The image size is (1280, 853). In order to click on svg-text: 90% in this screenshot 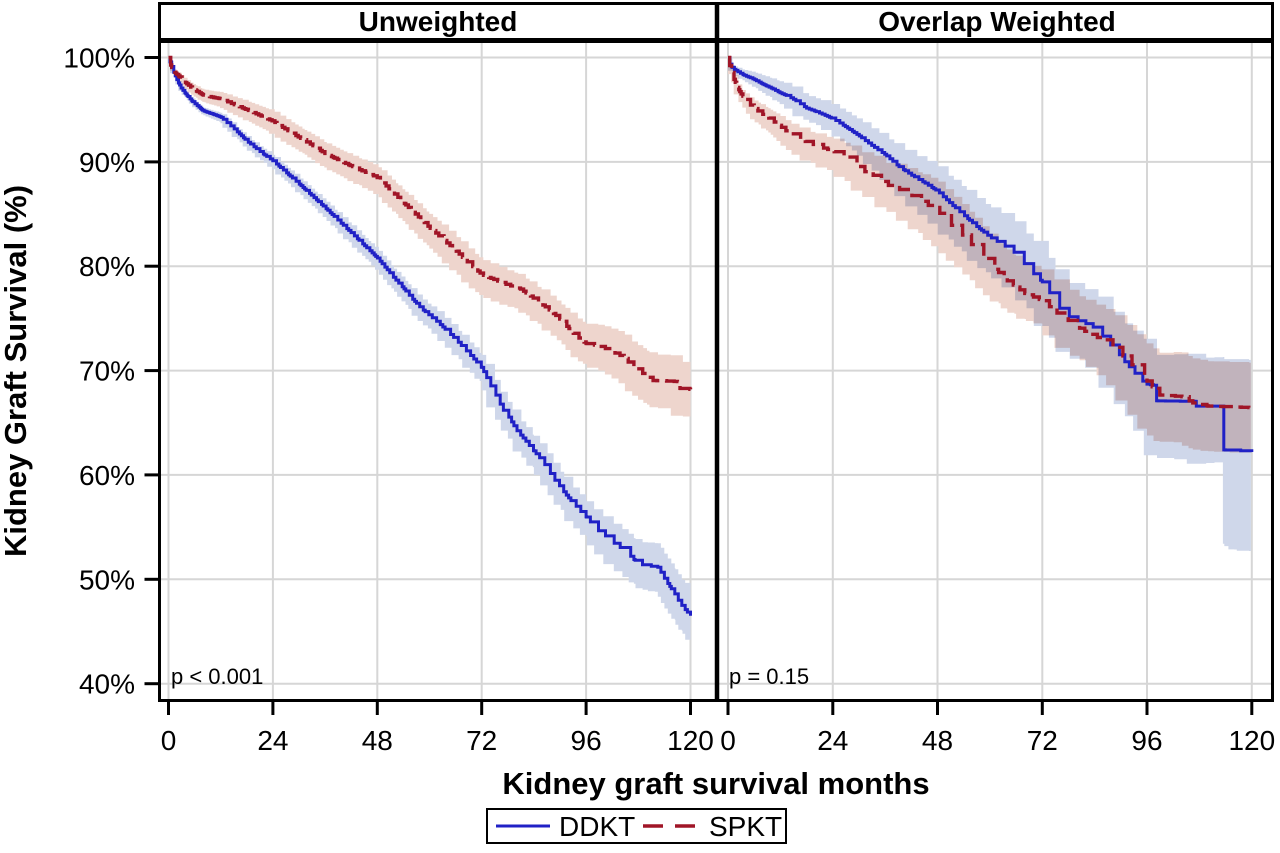, I will do `click(107, 162)`.